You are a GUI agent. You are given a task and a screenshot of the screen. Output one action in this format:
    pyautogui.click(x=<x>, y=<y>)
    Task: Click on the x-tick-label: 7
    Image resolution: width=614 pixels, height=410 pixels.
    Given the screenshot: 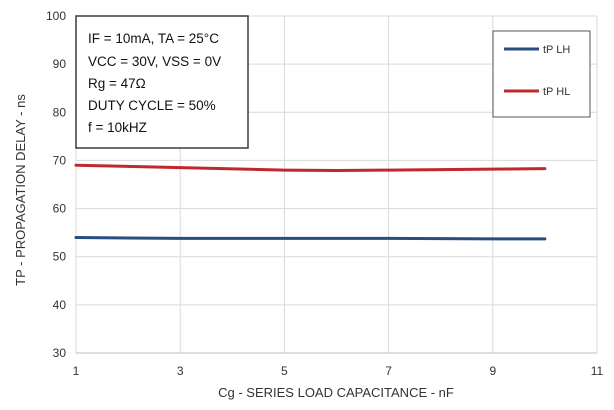 What is the action you would take?
    pyautogui.click(x=388, y=371)
    